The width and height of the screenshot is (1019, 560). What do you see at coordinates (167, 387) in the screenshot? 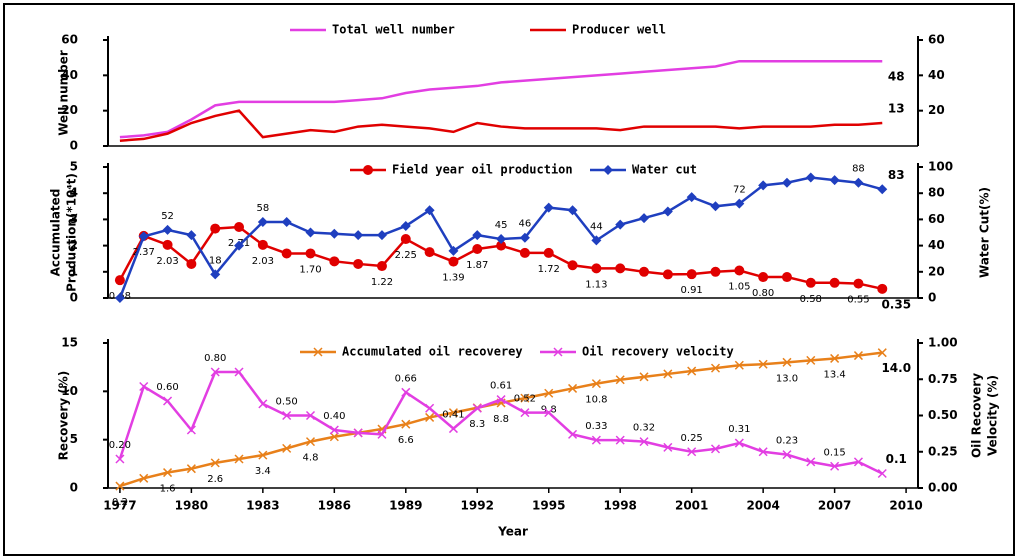
I see `value-label: 0.60` at bounding box center [167, 387].